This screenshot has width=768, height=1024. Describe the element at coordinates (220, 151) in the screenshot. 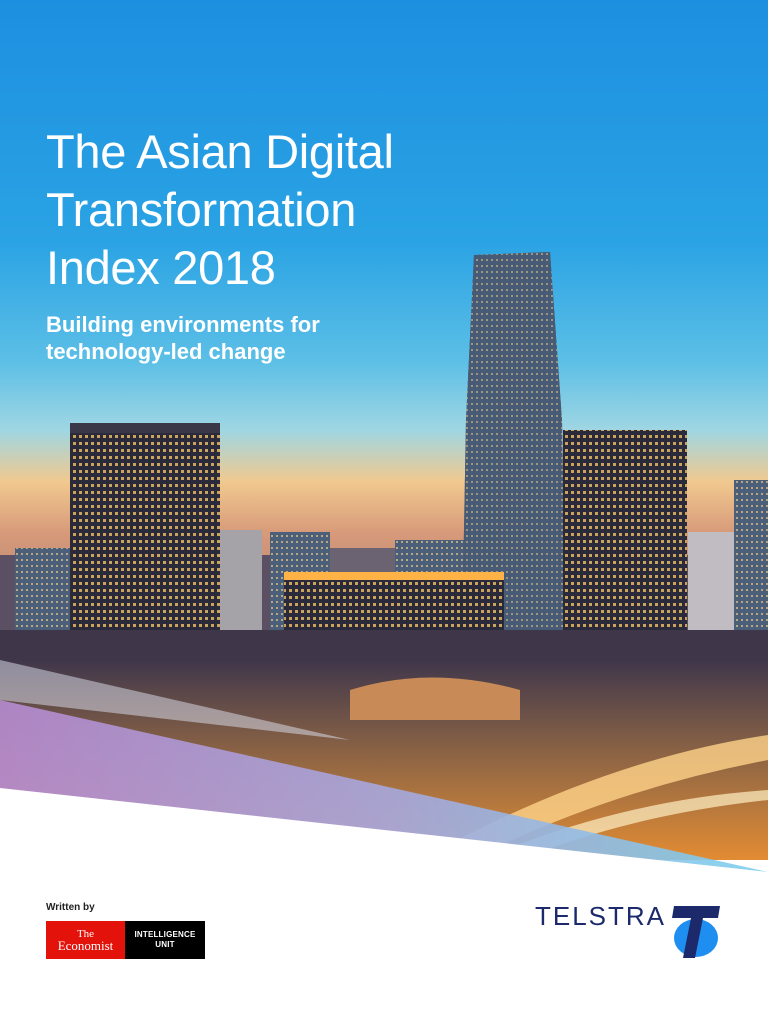

I see `title-line-1: The Asian Digital` at that location.